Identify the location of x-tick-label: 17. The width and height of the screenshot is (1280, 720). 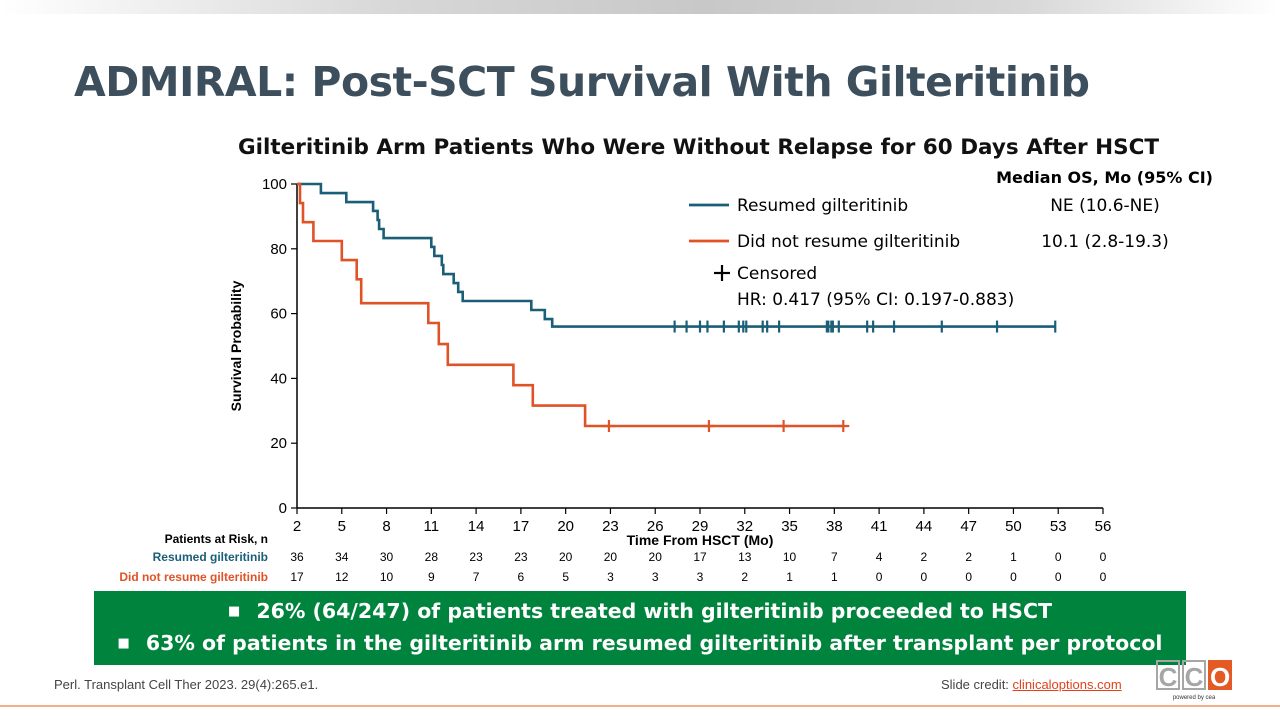
(521, 526).